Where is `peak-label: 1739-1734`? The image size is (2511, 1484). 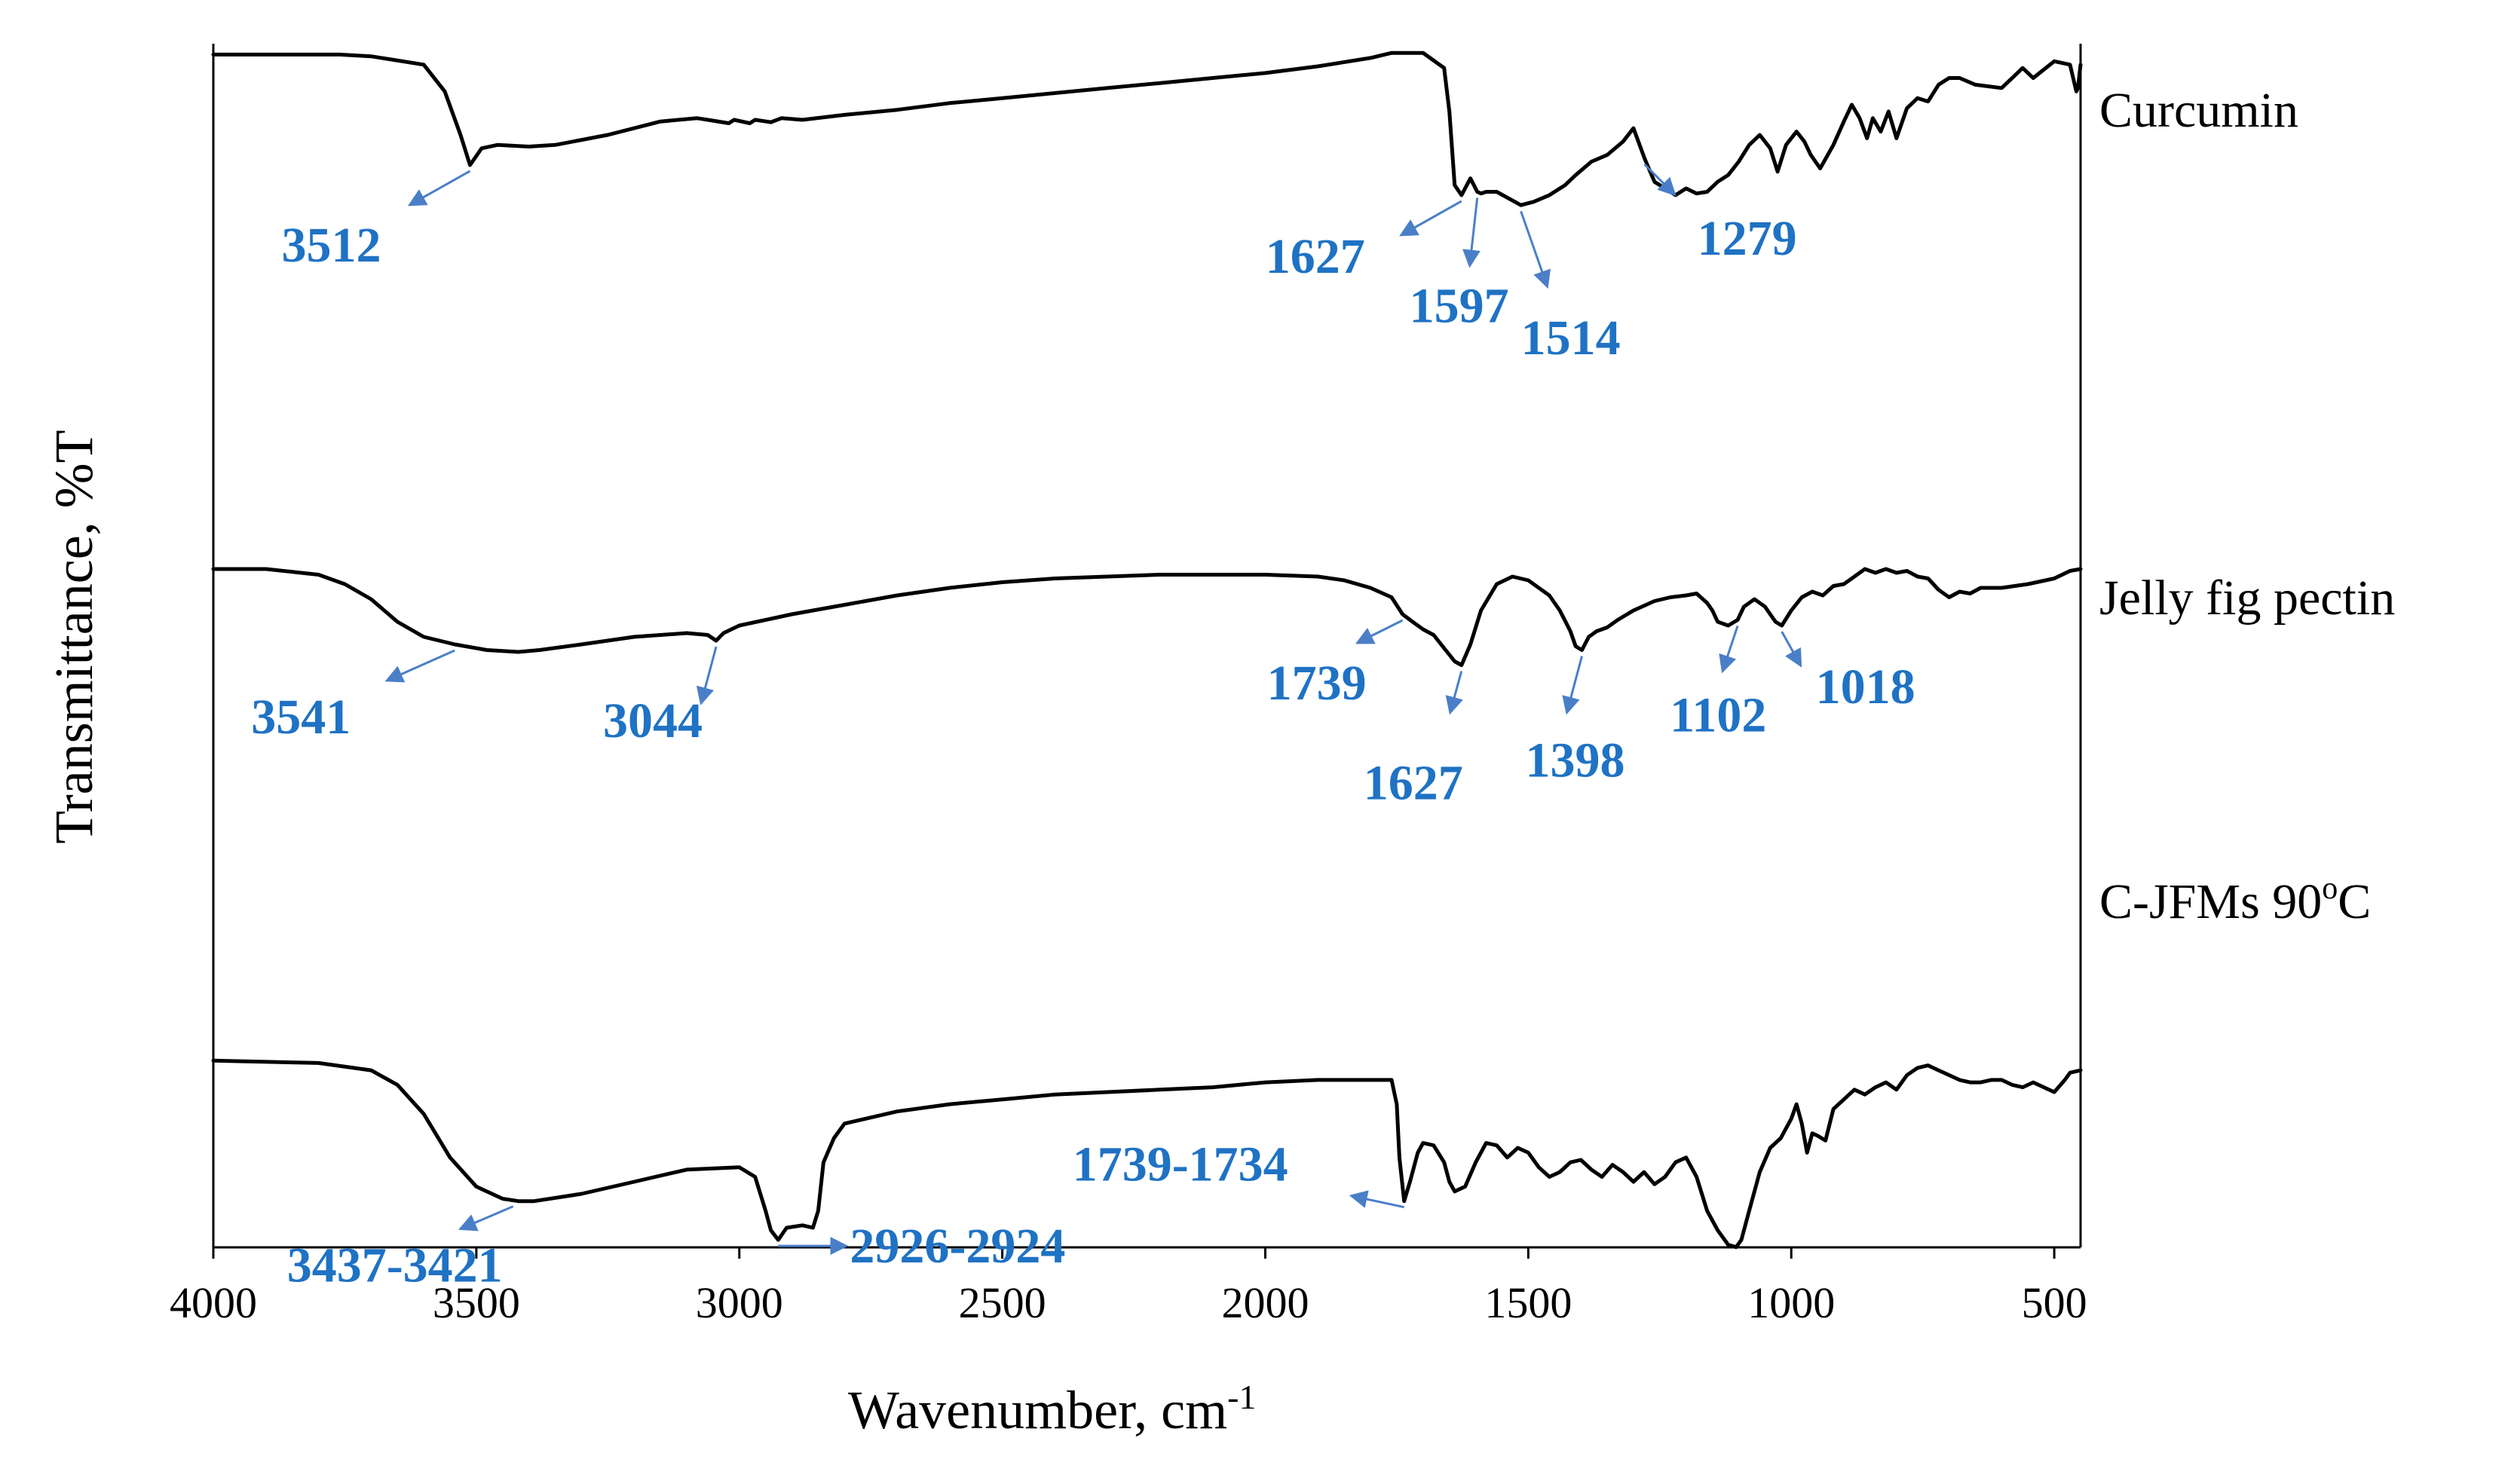 peak-label: 1739-1734 is located at coordinates (1181, 1164).